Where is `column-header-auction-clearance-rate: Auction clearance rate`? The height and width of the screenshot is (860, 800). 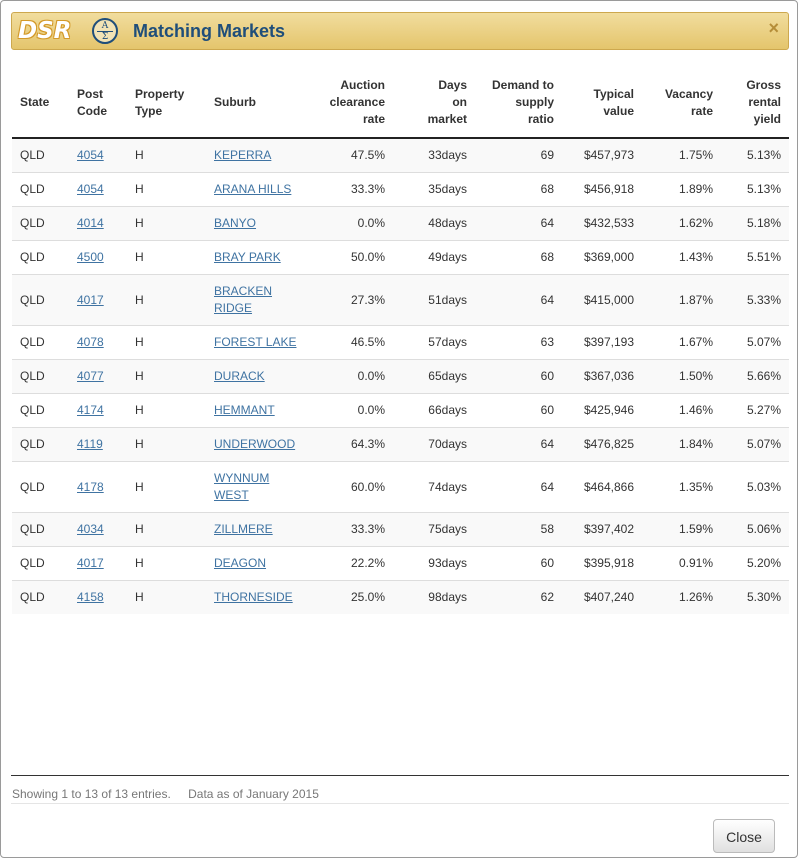 column-header-auction-clearance-rate: Auction clearance rate is located at coordinates (349, 103).